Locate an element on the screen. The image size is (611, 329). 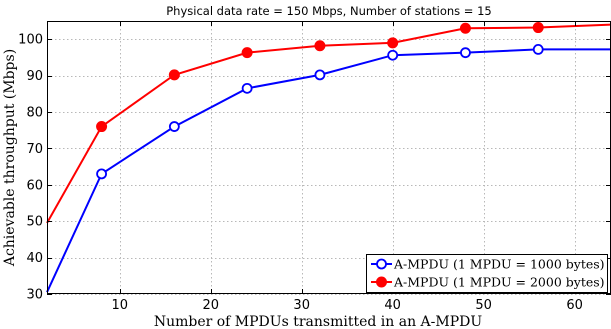
x-tick-label: 30 is located at coordinates (301, 305).